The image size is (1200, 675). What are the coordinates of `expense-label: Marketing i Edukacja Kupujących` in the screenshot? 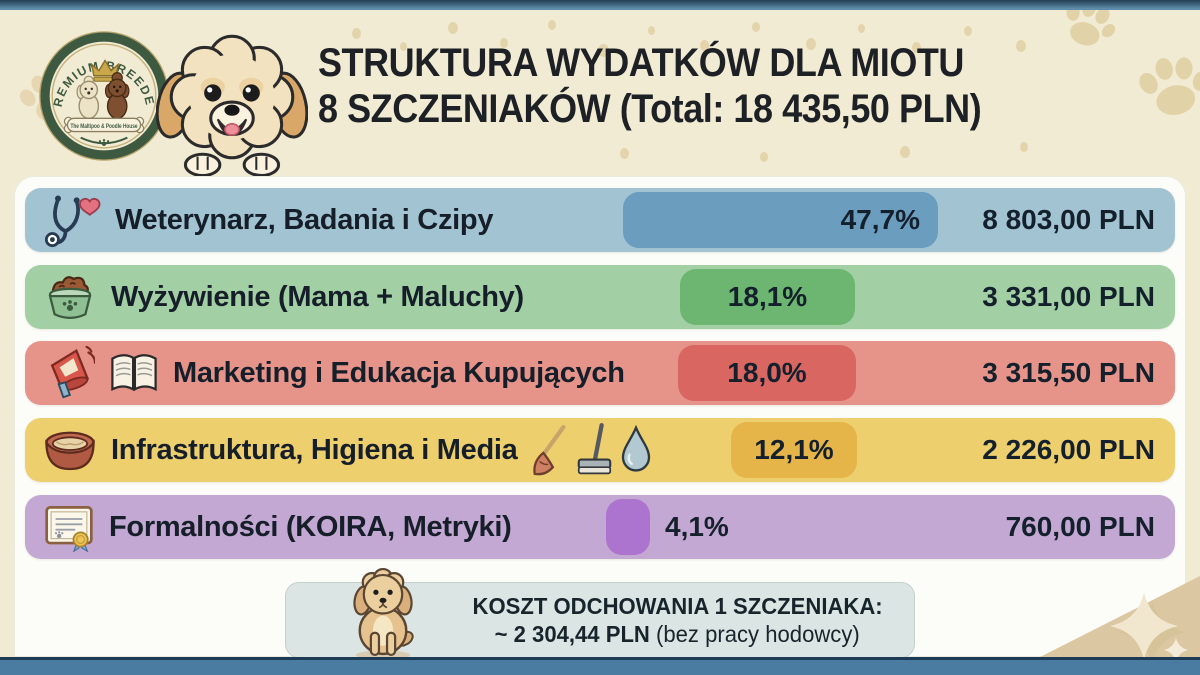 It's located at (399, 372).